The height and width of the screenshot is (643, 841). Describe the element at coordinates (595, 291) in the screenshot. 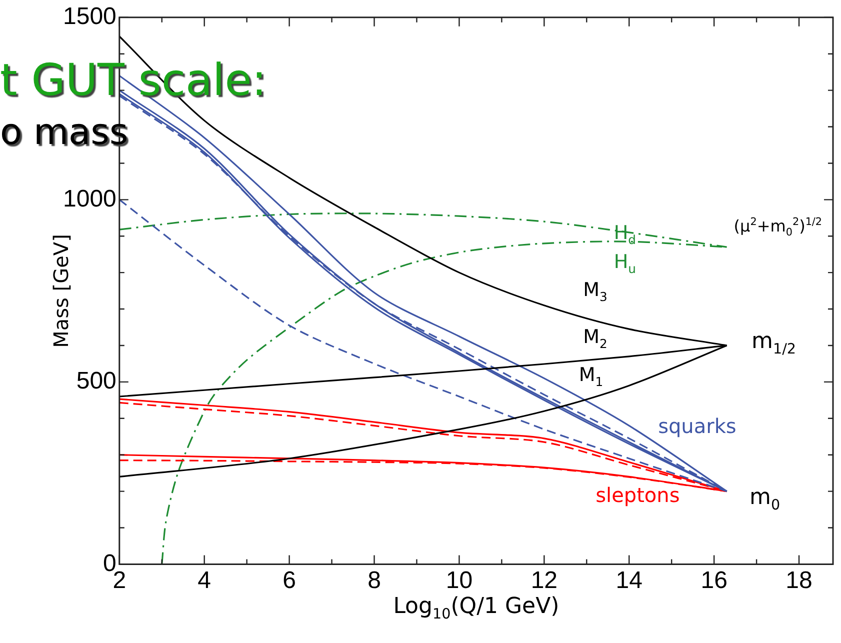

I see `annotation: M$_{3}$` at that location.